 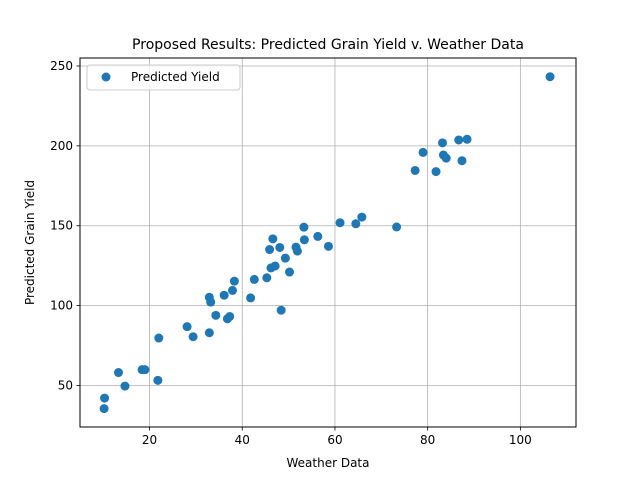 I want to click on x-axis-ticks: 20 40 60 80 100, so click(x=337, y=437).